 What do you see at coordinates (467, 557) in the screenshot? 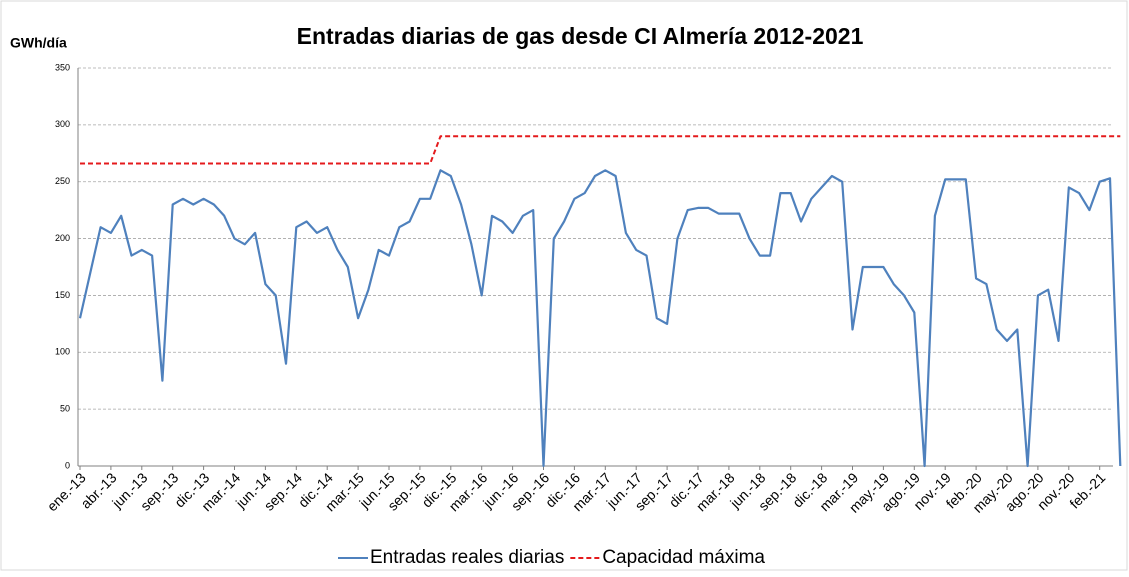
I see `legend-label: Entradas reales diarias` at bounding box center [467, 557].